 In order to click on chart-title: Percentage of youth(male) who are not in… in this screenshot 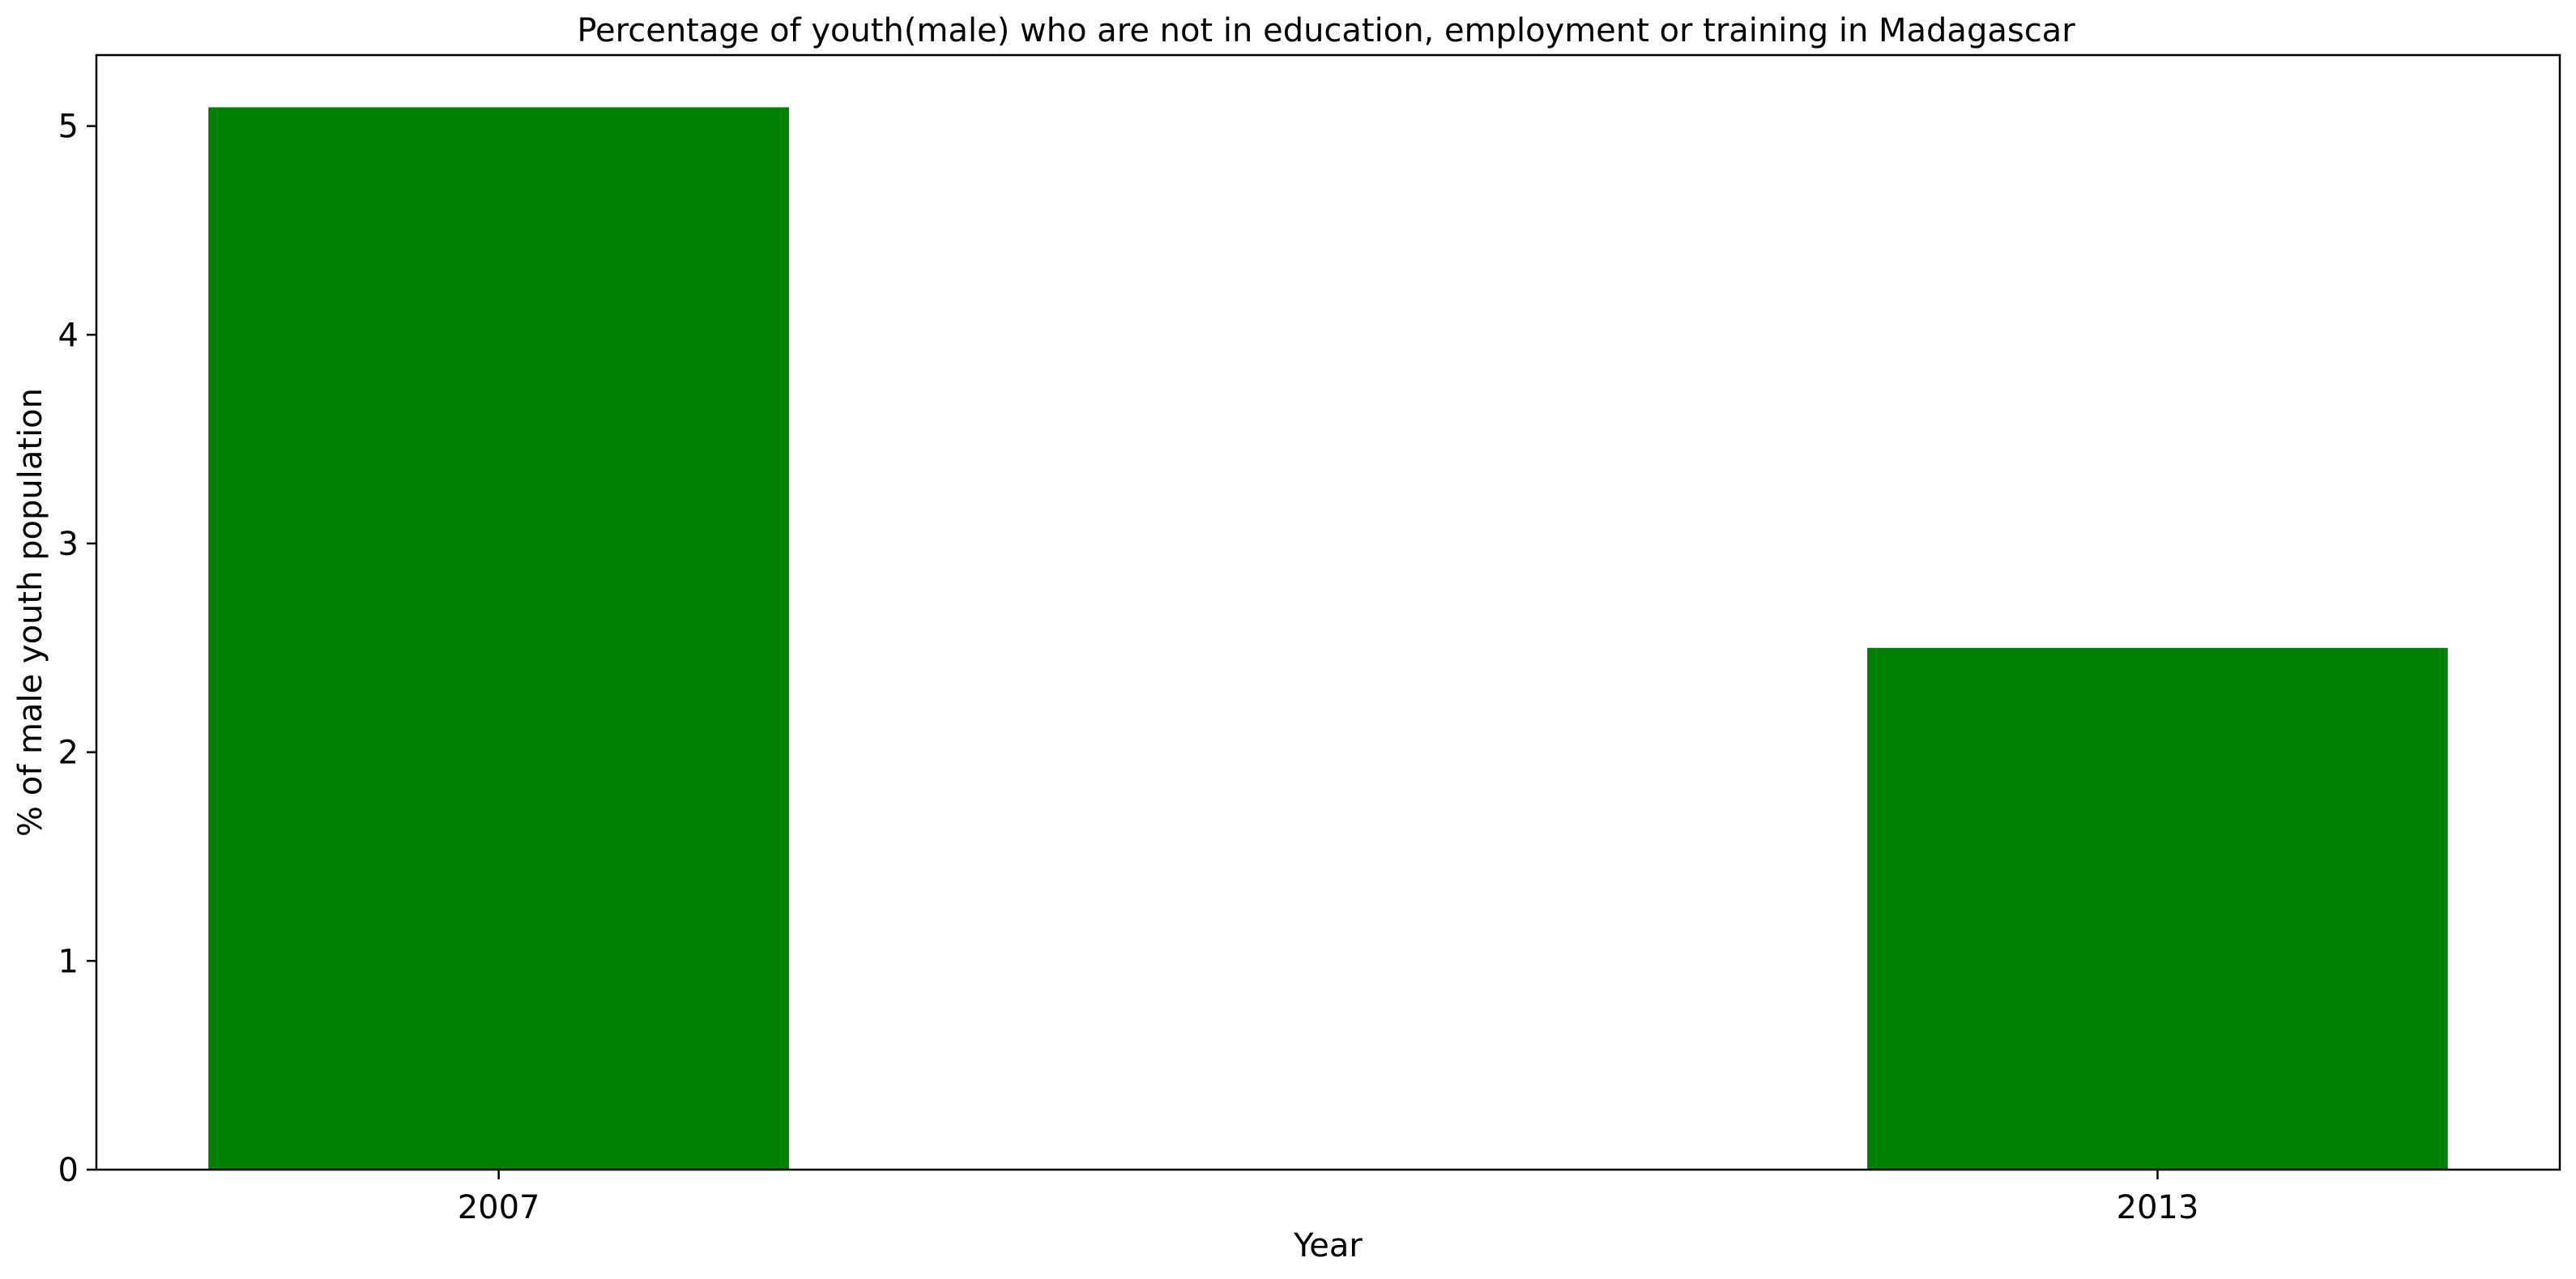, I will do `click(1326, 30)`.